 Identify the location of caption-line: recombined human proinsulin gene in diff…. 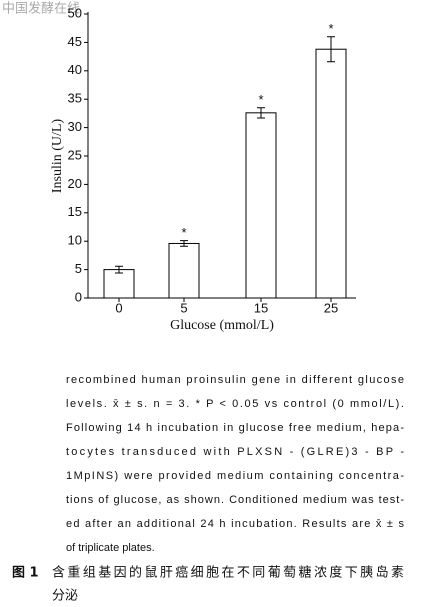
(235, 380).